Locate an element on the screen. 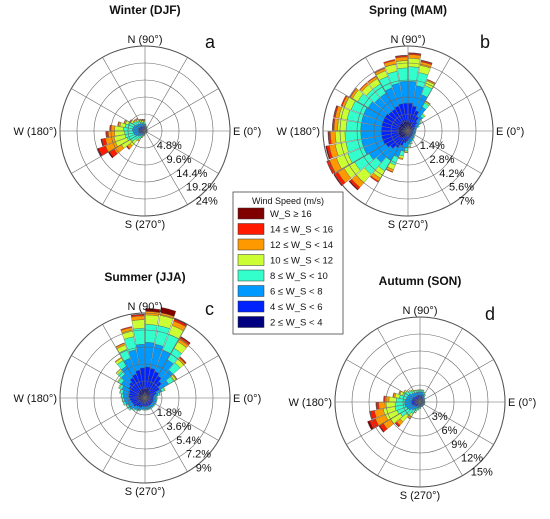 This screenshot has height=519, width=550. panel-letter: c is located at coordinates (209, 309).